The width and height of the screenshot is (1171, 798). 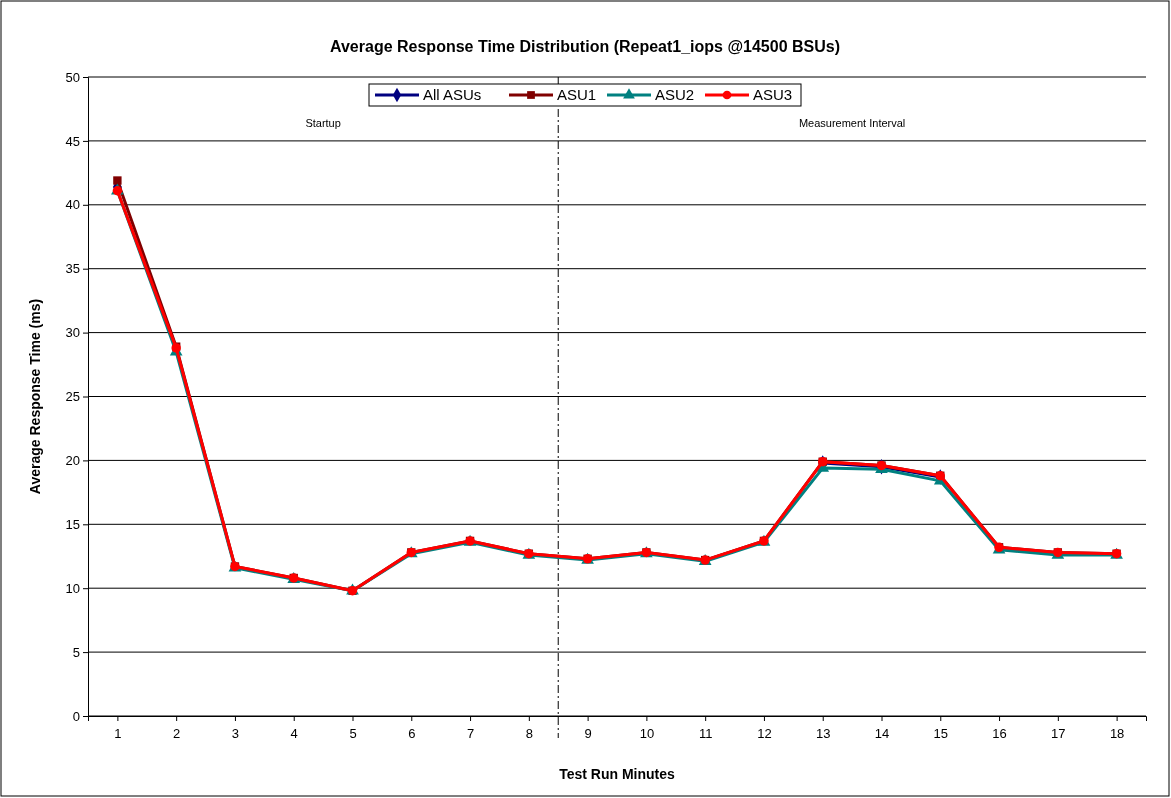 I want to click on legend-label: ASU1, so click(x=577, y=94).